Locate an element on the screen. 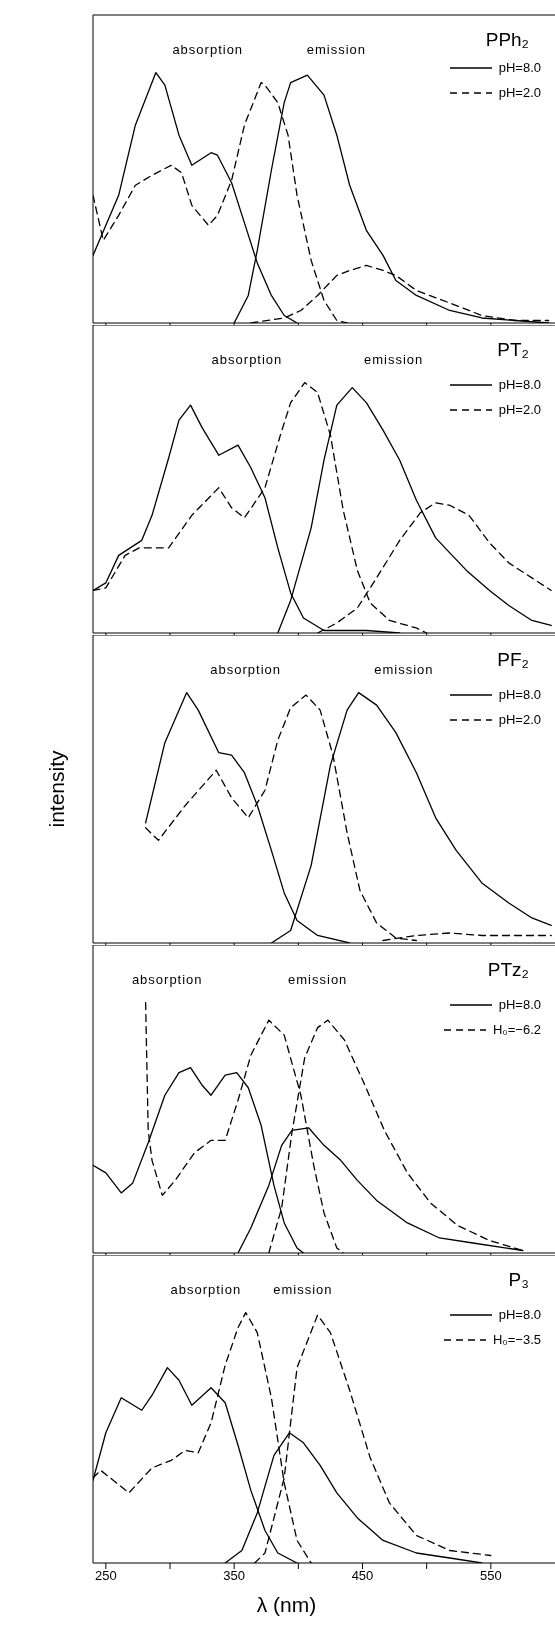 The width and height of the screenshot is (555, 1625). legend-label: H₀=−3.5 is located at coordinates (516, 1339).